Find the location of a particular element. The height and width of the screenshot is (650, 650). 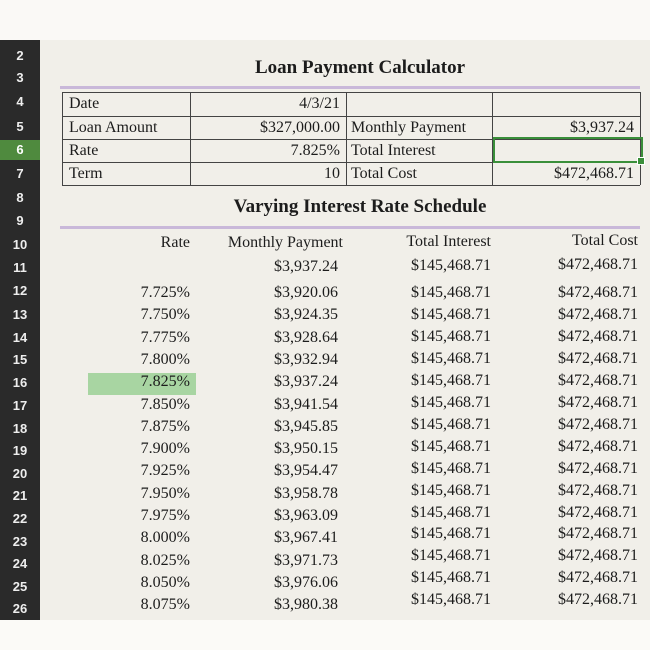

row-header-4: 4 is located at coordinates (20, 101).